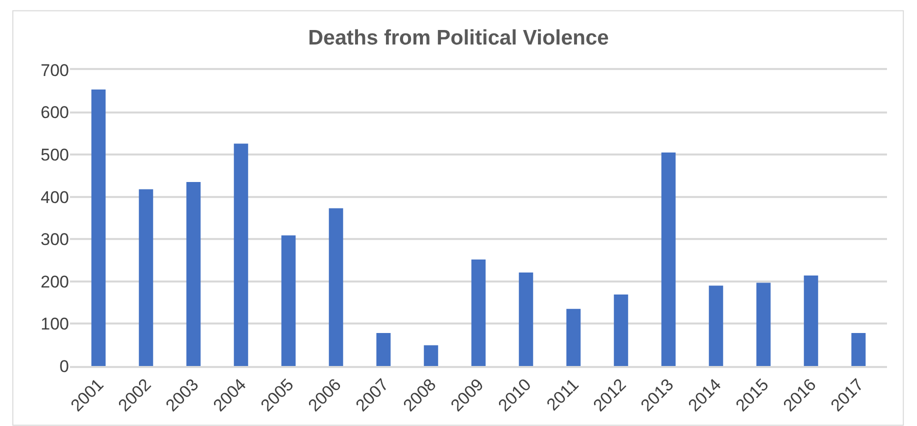 The width and height of the screenshot is (917, 426). What do you see at coordinates (54, 197) in the screenshot?
I see `y-tick-label: 400` at bounding box center [54, 197].